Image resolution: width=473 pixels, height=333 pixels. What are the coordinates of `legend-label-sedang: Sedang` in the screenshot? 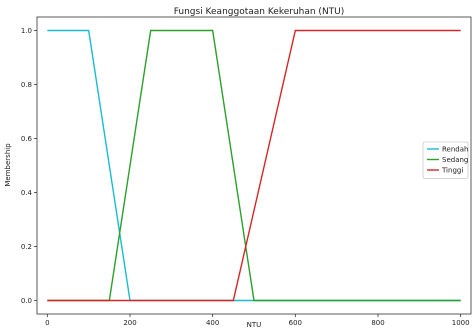 It's located at (455, 160).